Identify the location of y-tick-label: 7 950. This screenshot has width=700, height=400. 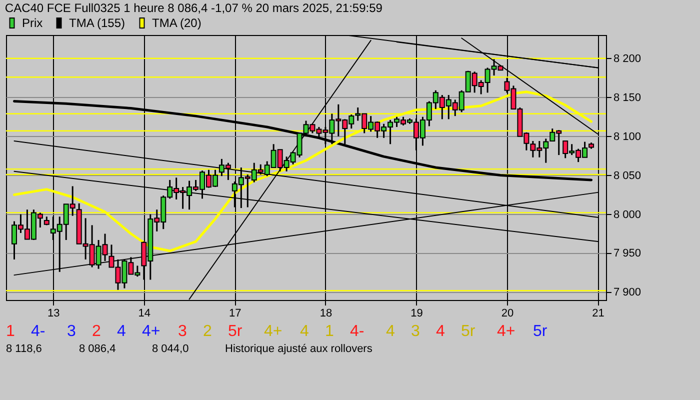
(628, 254).